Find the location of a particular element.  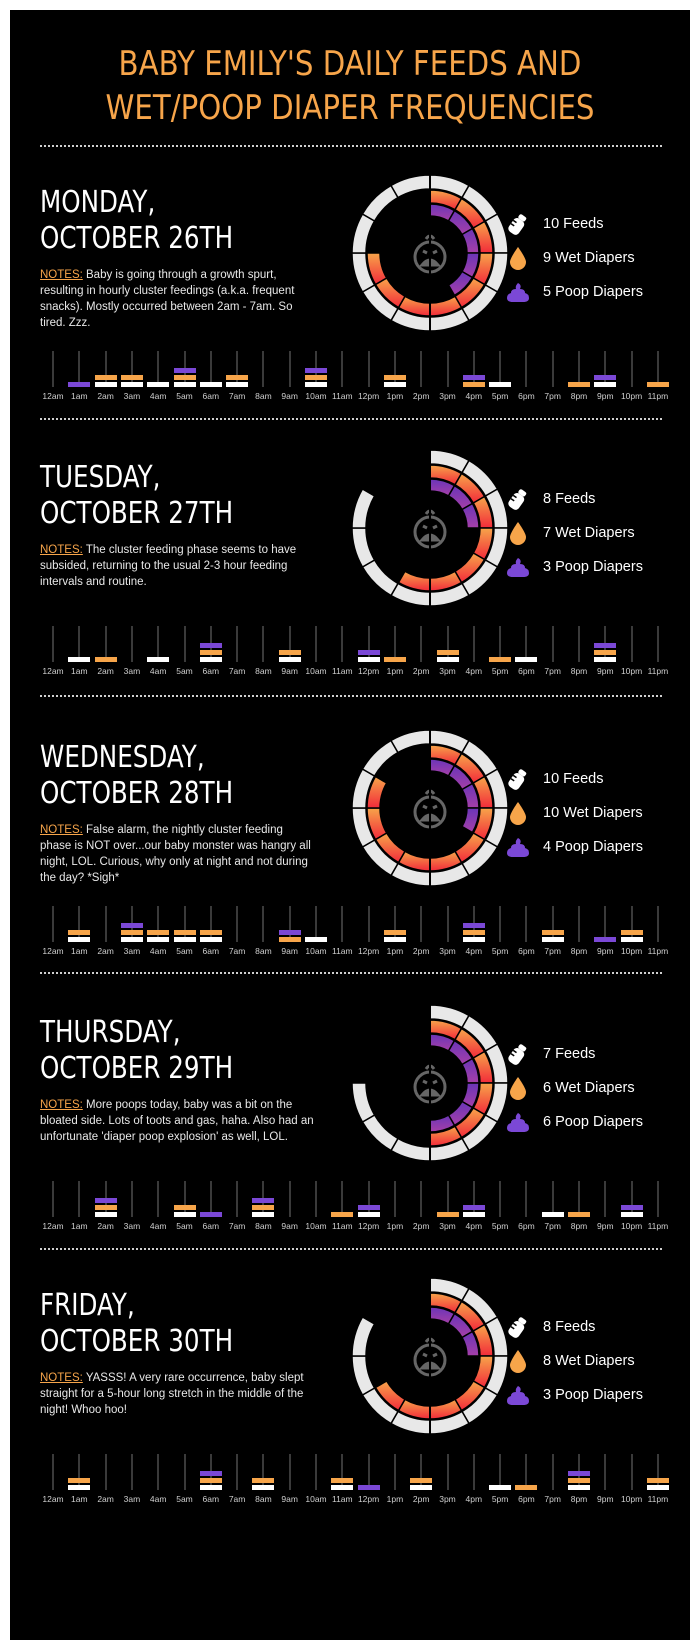

hour-label: 11am is located at coordinates (342, 951).